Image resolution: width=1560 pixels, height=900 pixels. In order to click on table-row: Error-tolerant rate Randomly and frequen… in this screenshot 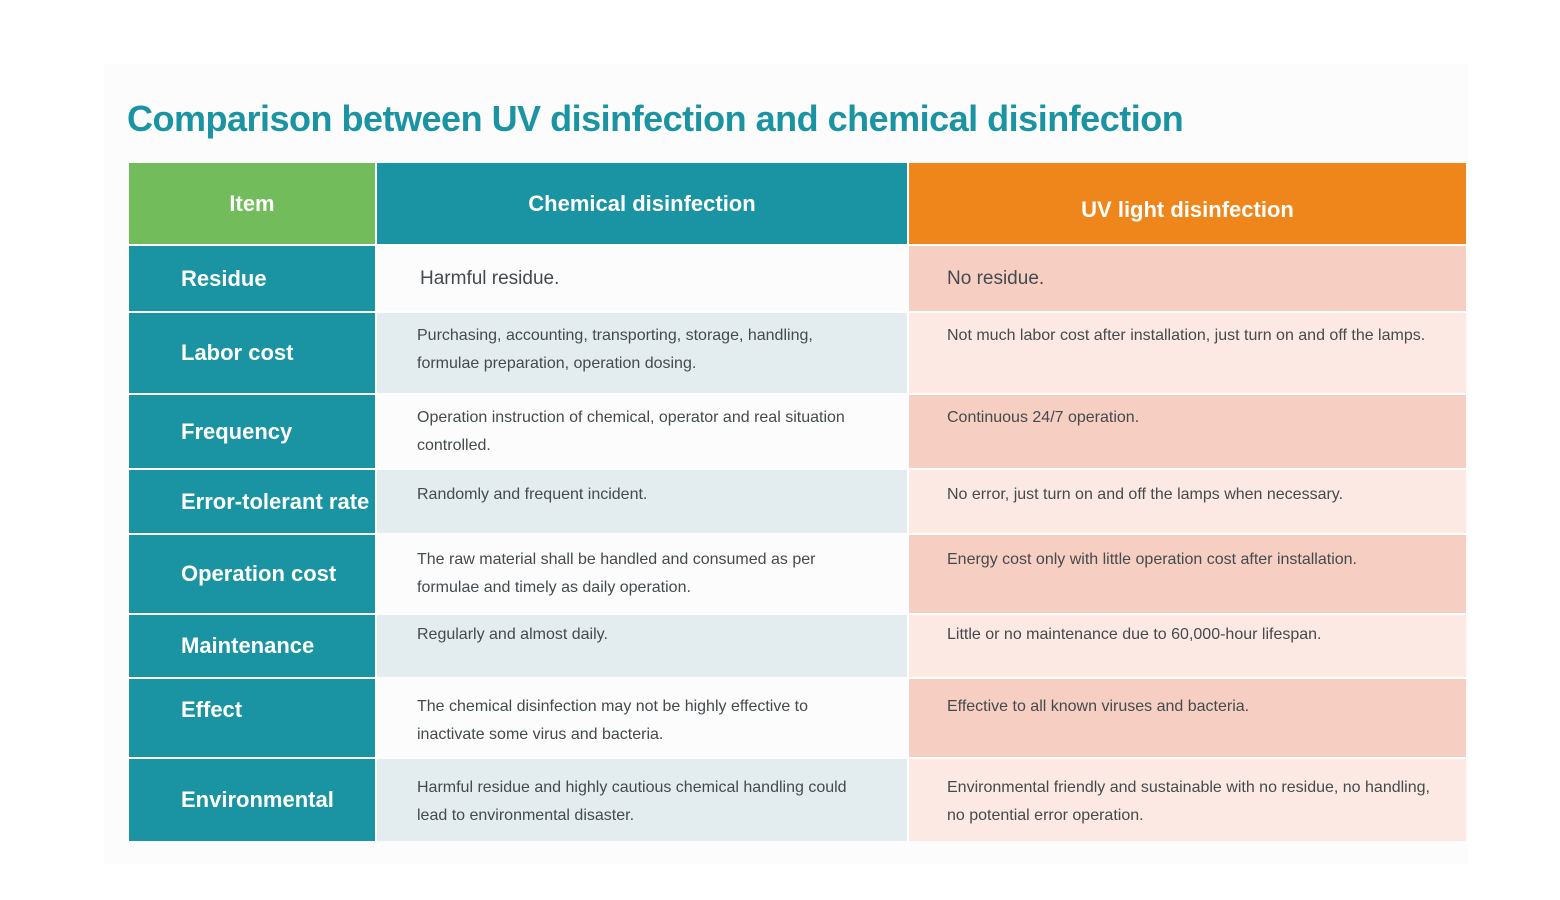, I will do `click(797, 502)`.